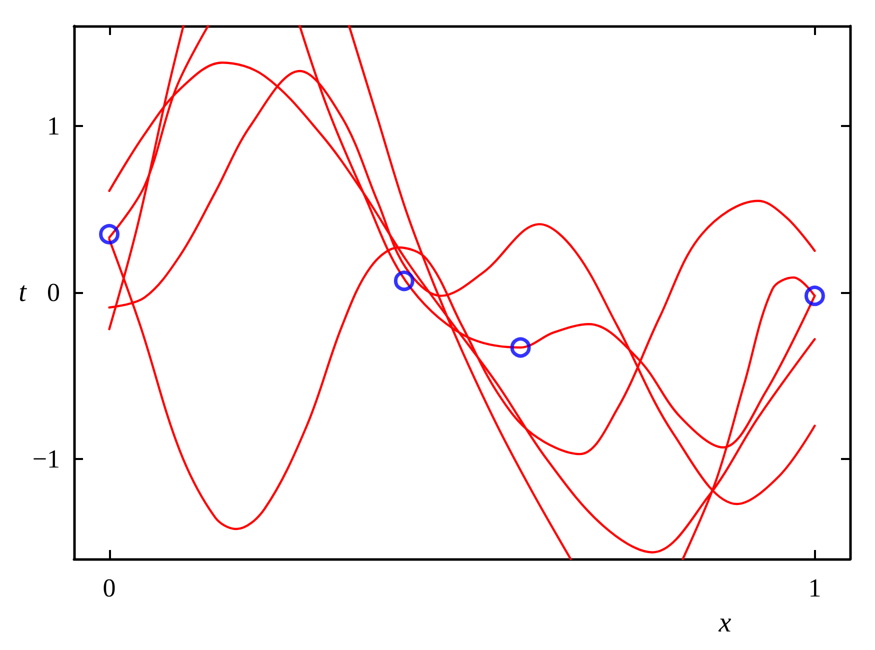 This screenshot has height=650, width=875. I want to click on y-axis-title: t, so click(23, 292).